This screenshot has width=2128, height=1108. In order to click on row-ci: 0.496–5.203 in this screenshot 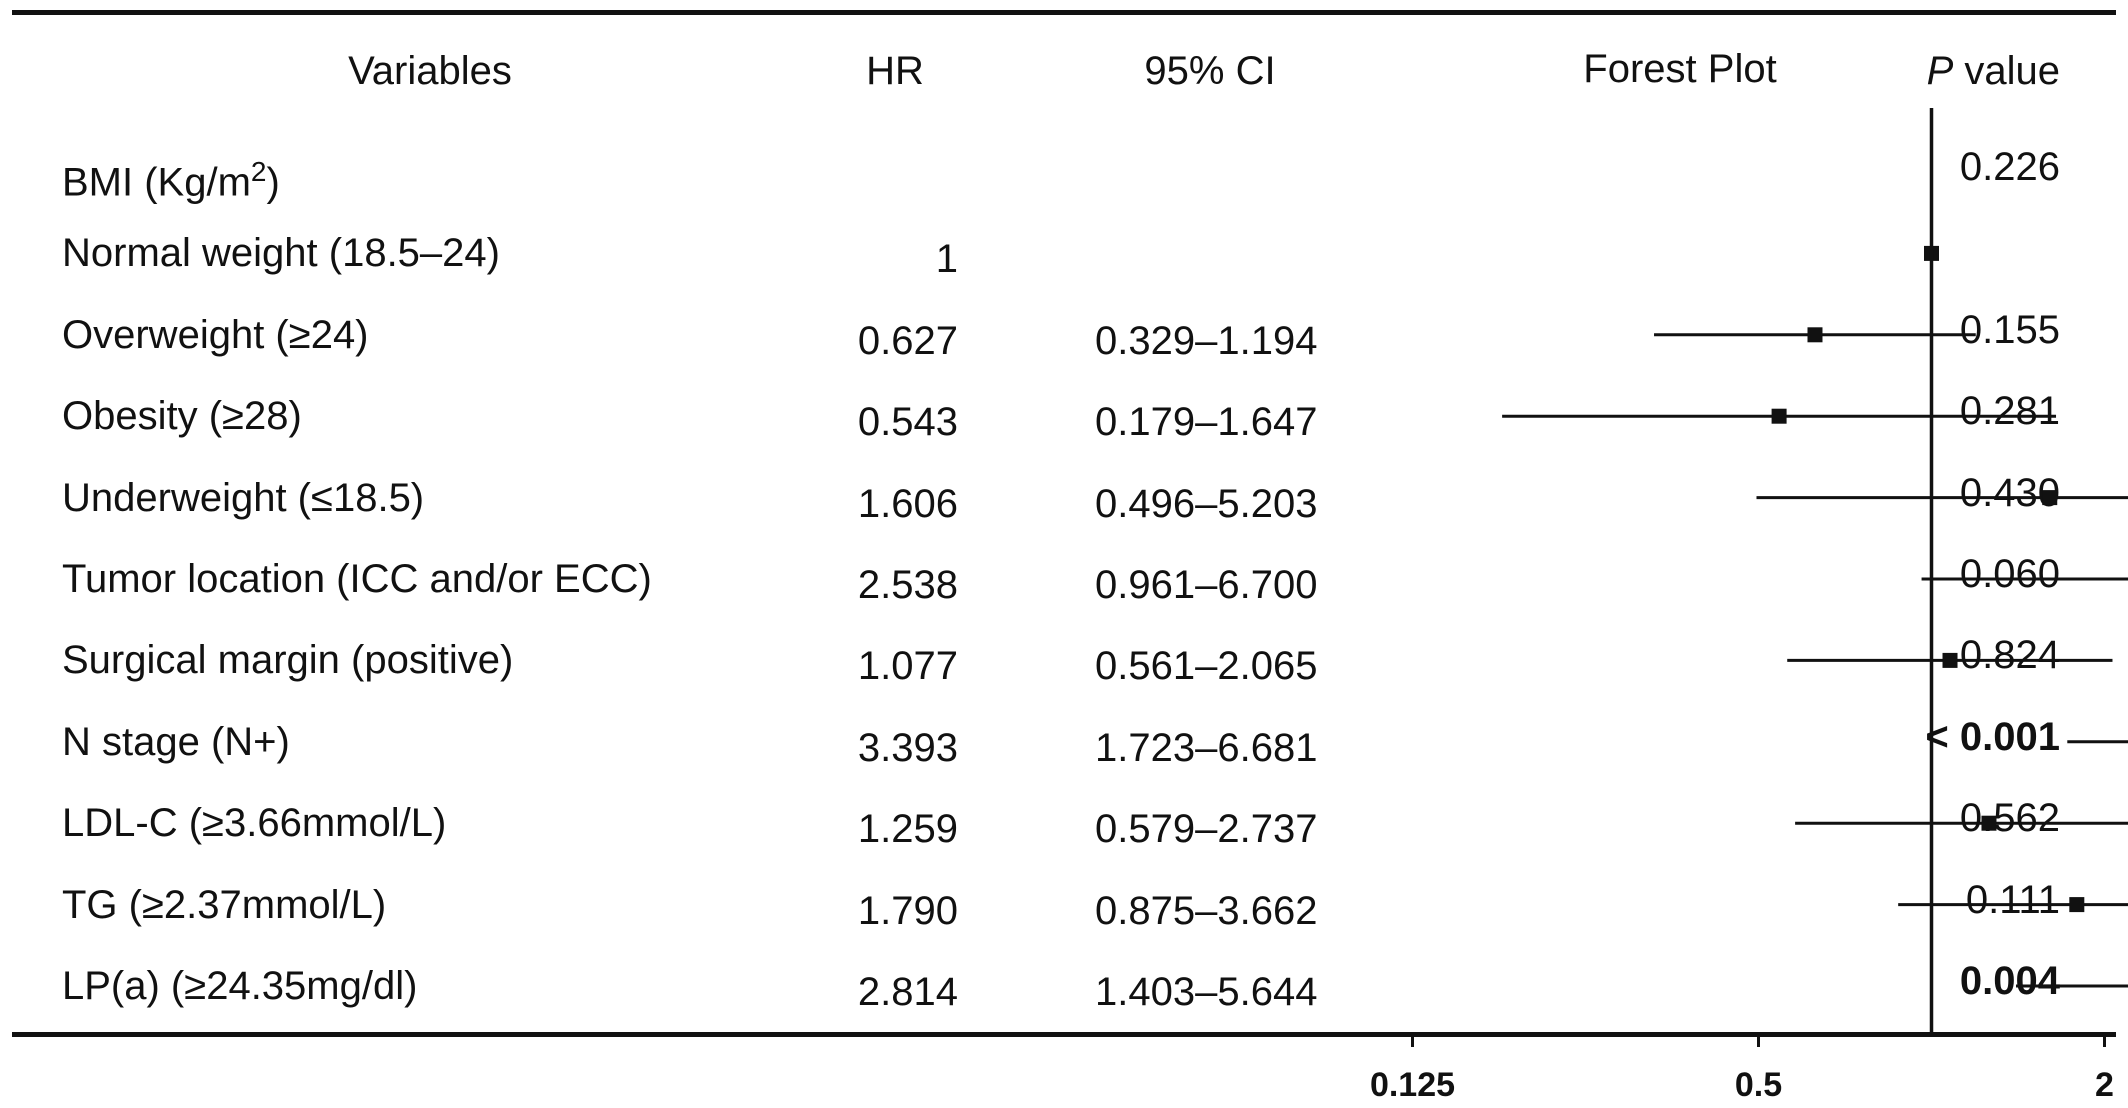, I will do `click(1206, 503)`.